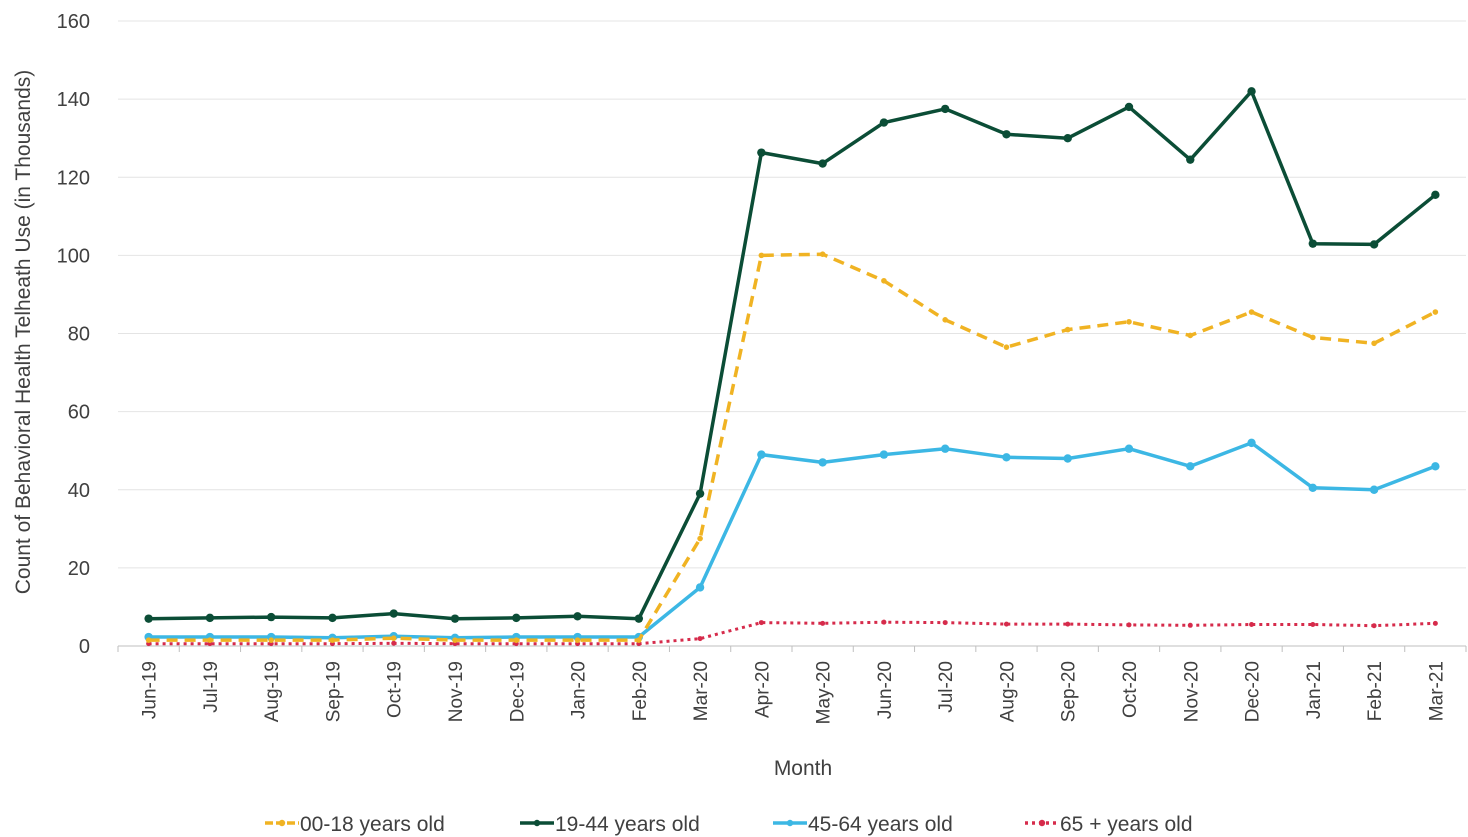  What do you see at coordinates (79, 335) in the screenshot?
I see `y-tick-label: 80` at bounding box center [79, 335].